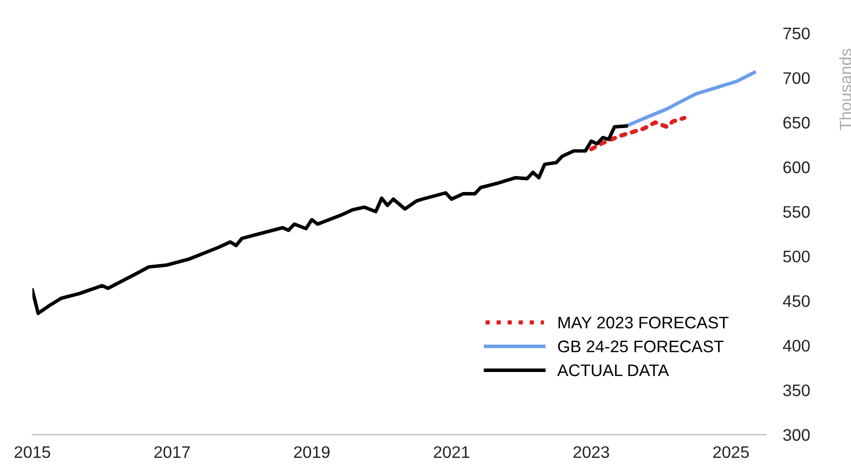  I want to click on y-tick-label: 500, so click(796, 256).